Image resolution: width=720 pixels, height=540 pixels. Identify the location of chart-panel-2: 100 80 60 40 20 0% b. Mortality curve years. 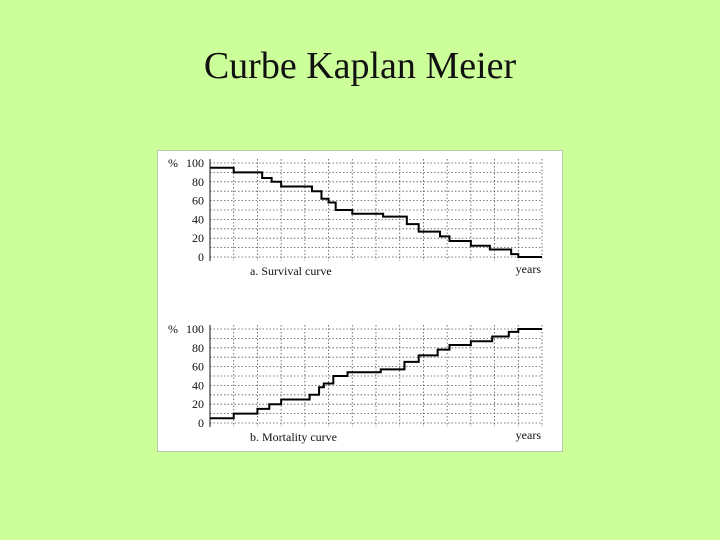
(355, 383).